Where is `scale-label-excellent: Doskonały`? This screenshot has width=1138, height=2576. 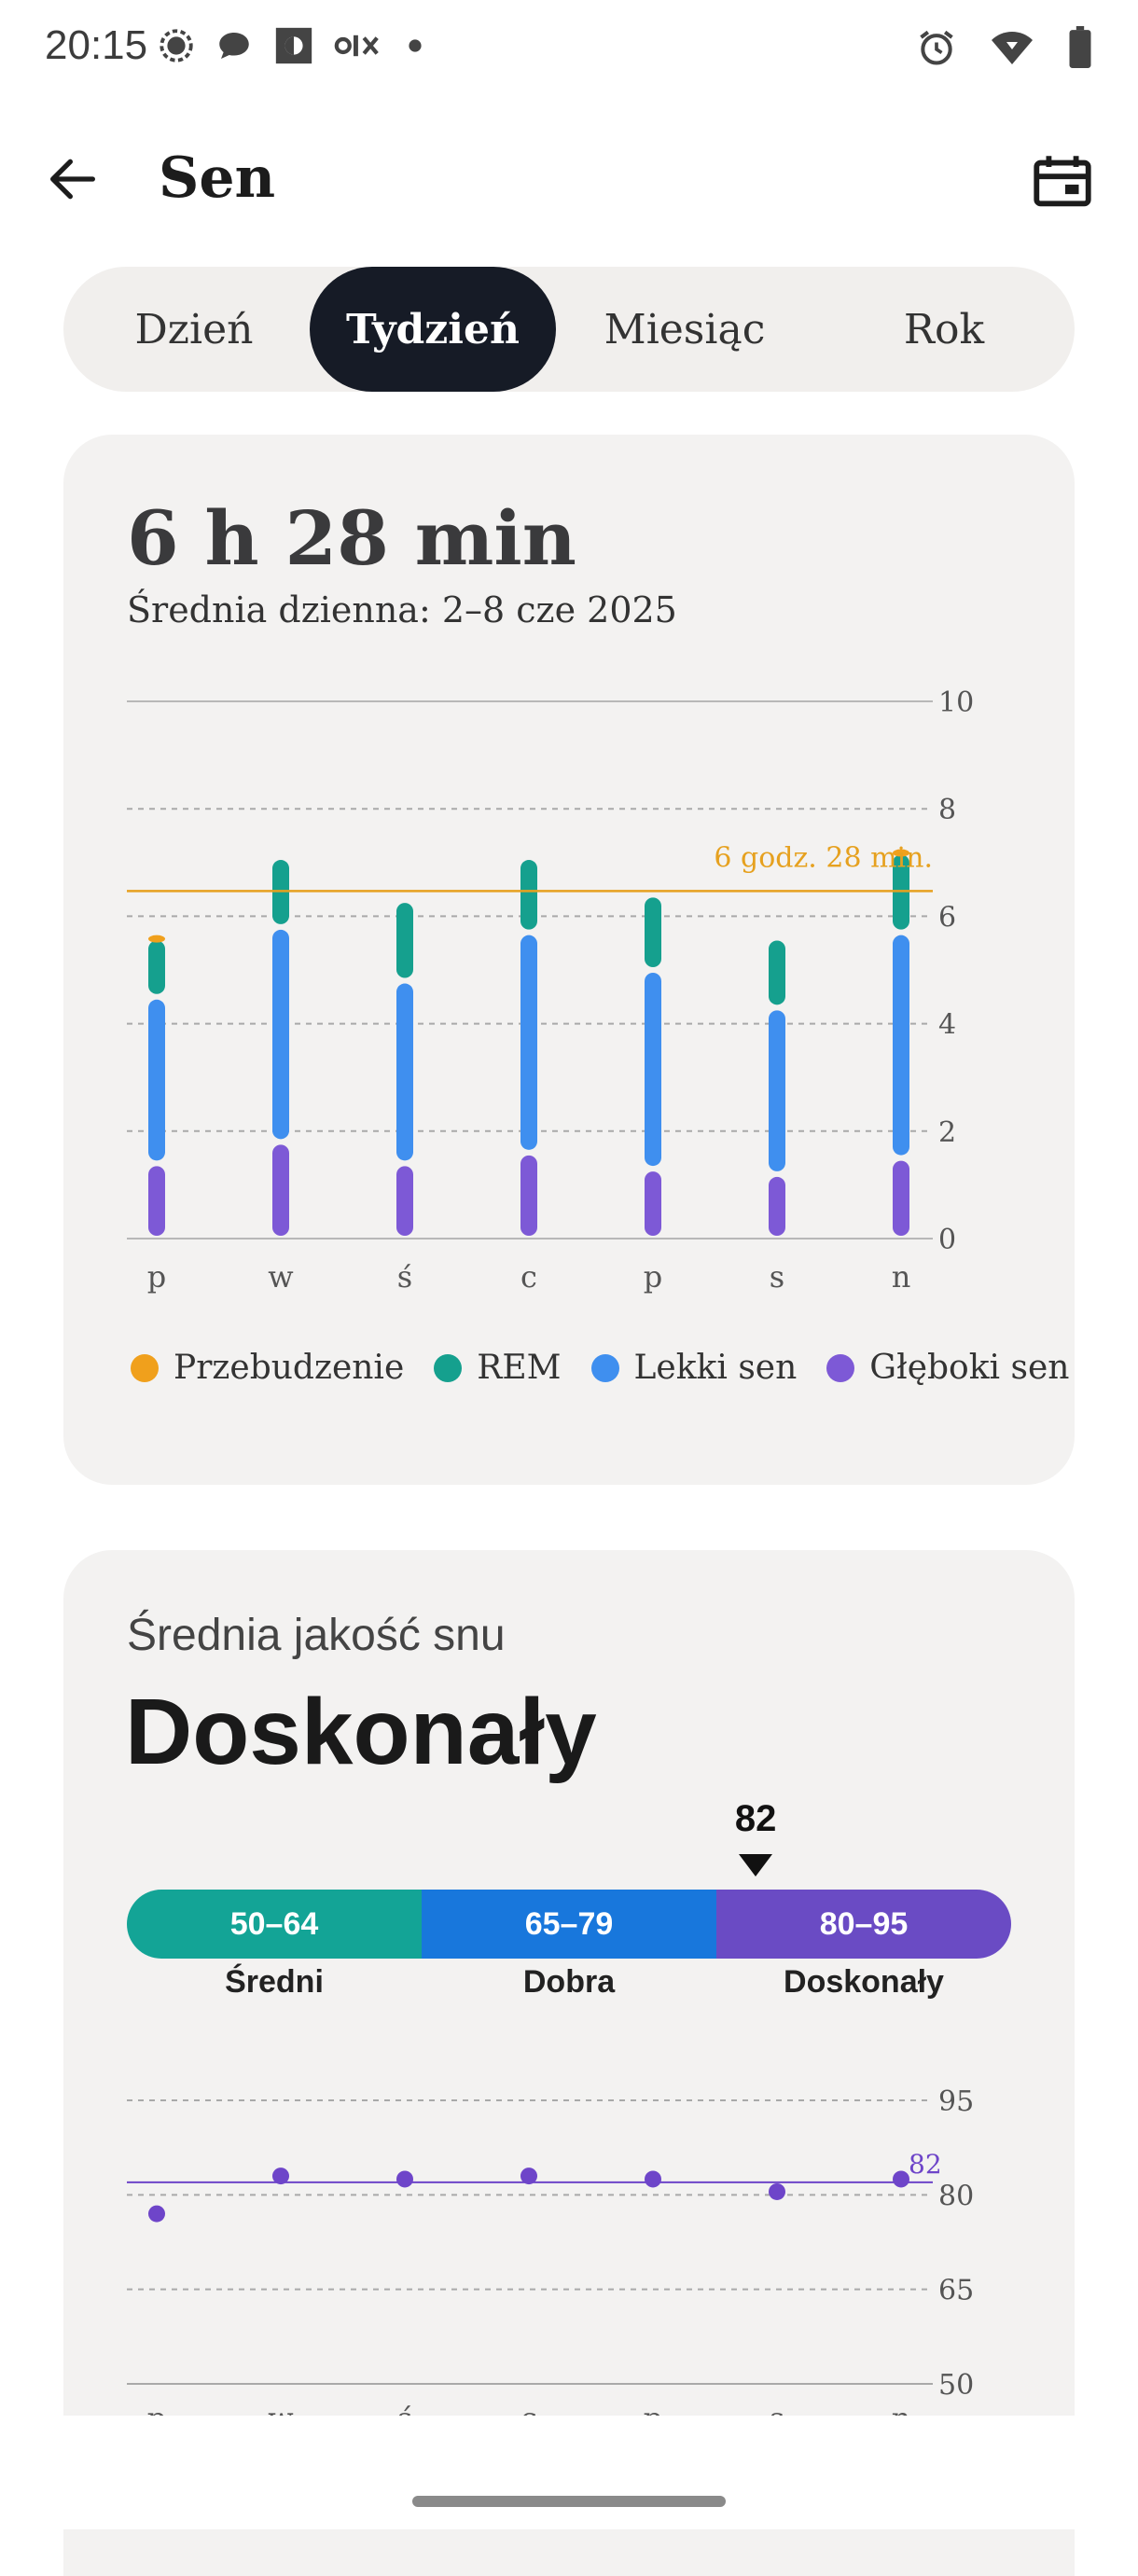
scale-label-excellent: Doskonały is located at coordinates (864, 1982).